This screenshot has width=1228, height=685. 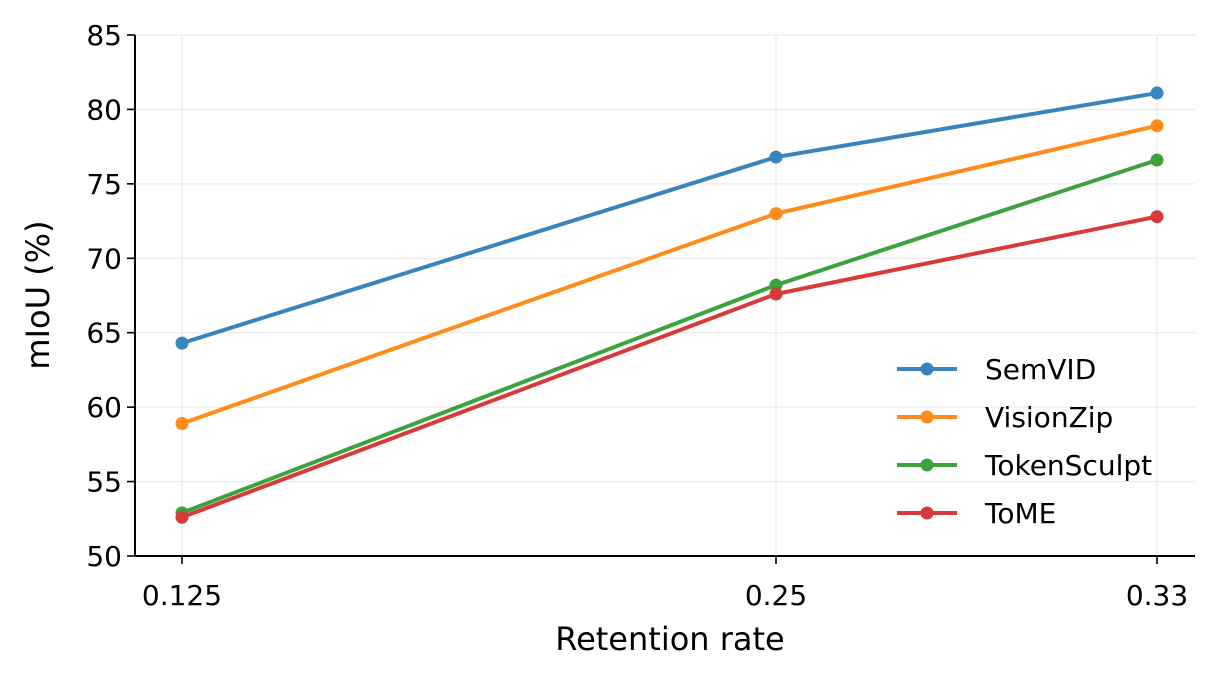 What do you see at coordinates (1068, 465) in the screenshot?
I see `legend-label: TokenSculpt` at bounding box center [1068, 465].